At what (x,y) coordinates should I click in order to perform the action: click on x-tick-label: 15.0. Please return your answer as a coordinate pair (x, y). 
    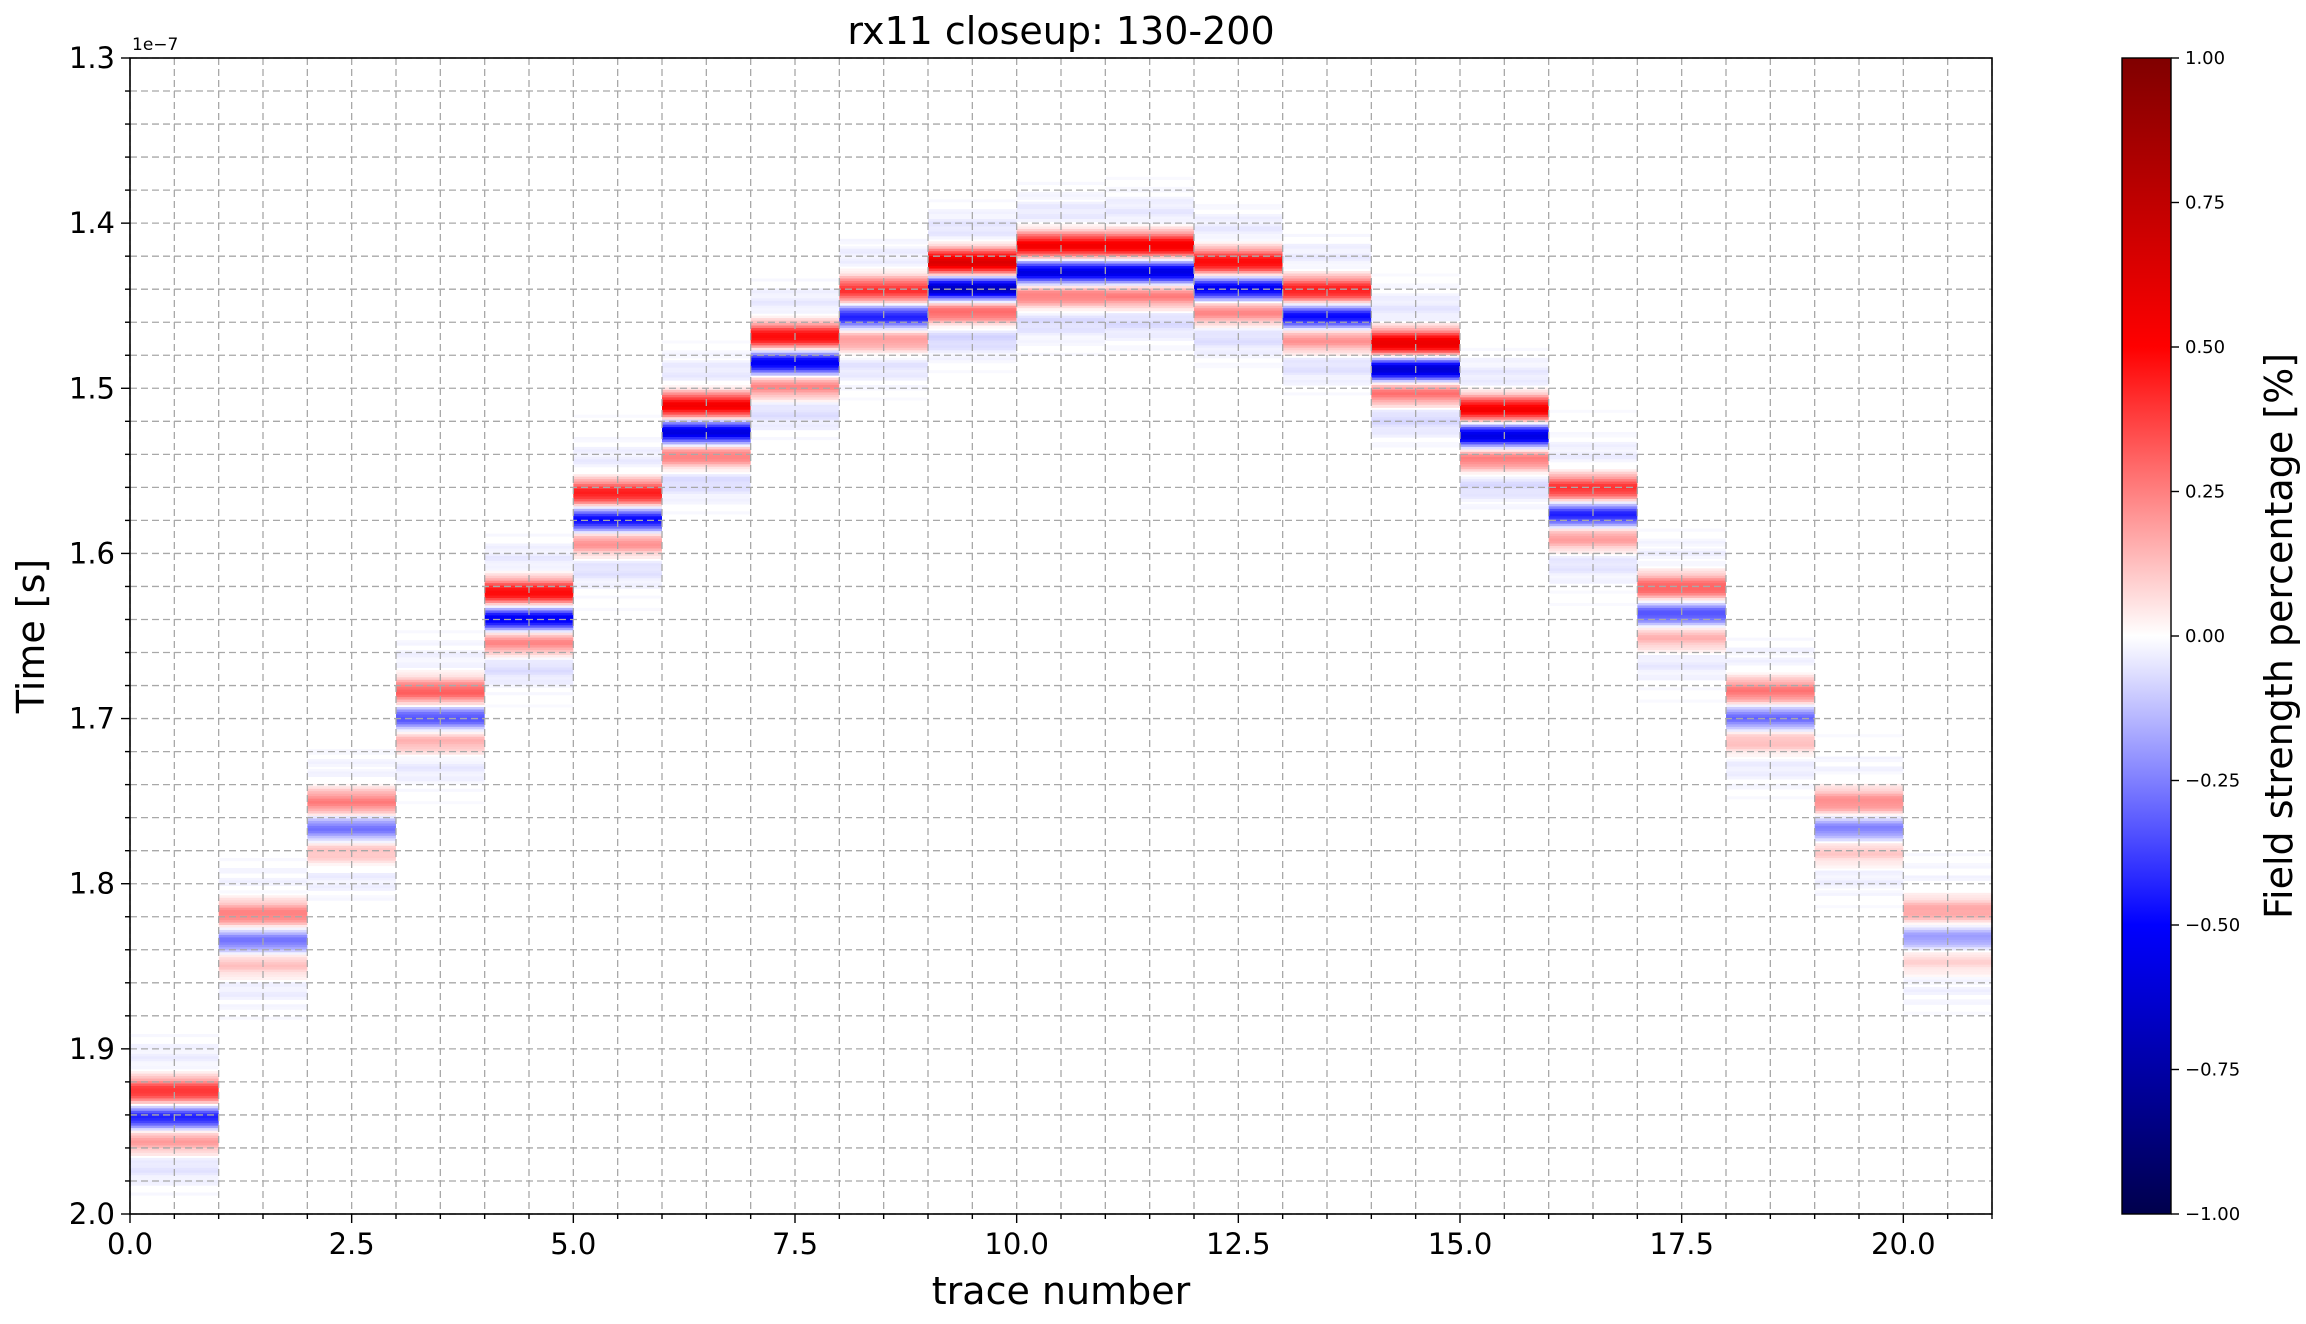
    Looking at the image, I should click on (1460, 1244).